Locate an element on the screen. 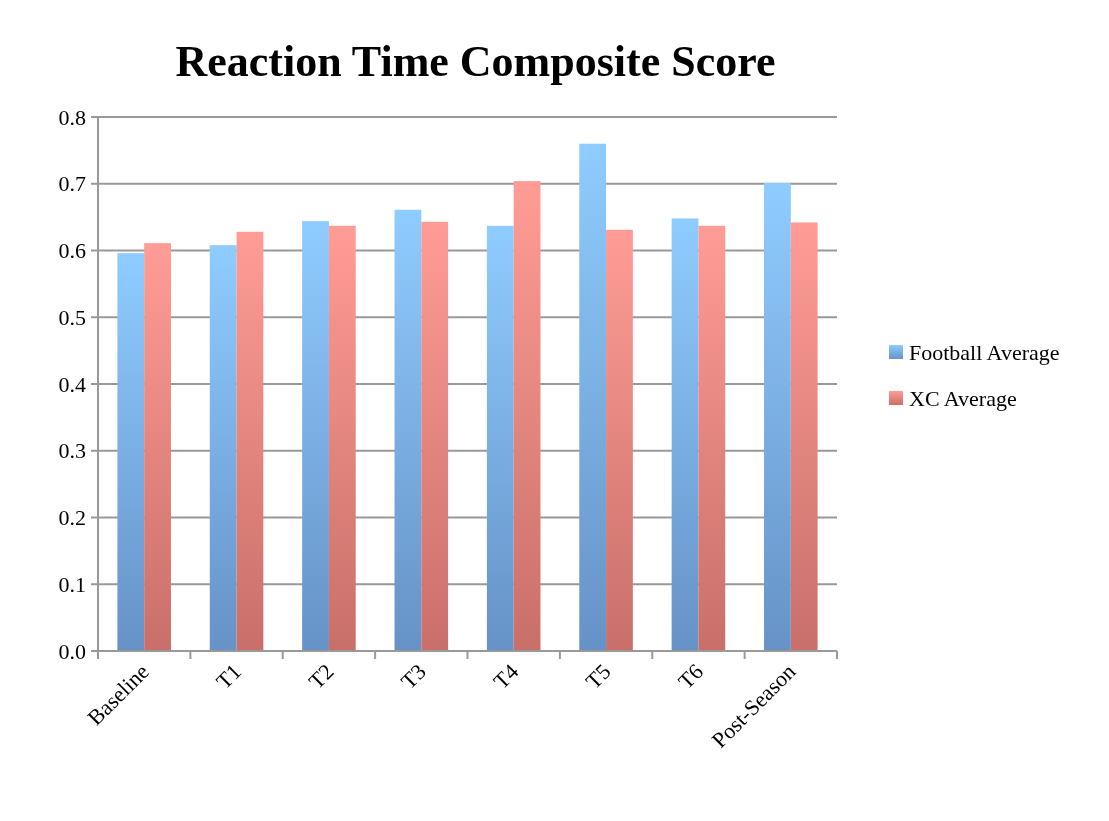 This screenshot has height=821, width=1109. y-tick-label: 0.2 is located at coordinates (72, 518).